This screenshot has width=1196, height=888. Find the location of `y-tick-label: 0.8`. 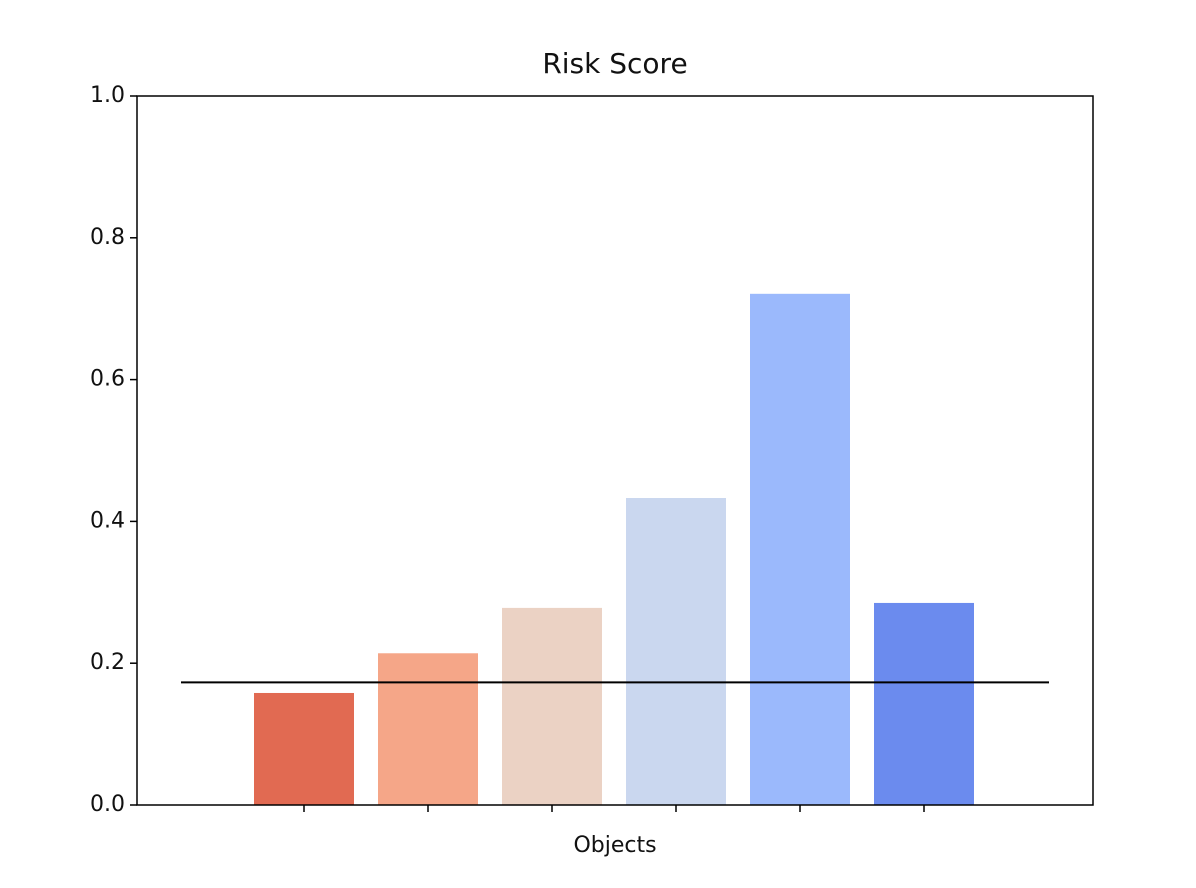

y-tick-label: 0.8 is located at coordinates (107, 237).